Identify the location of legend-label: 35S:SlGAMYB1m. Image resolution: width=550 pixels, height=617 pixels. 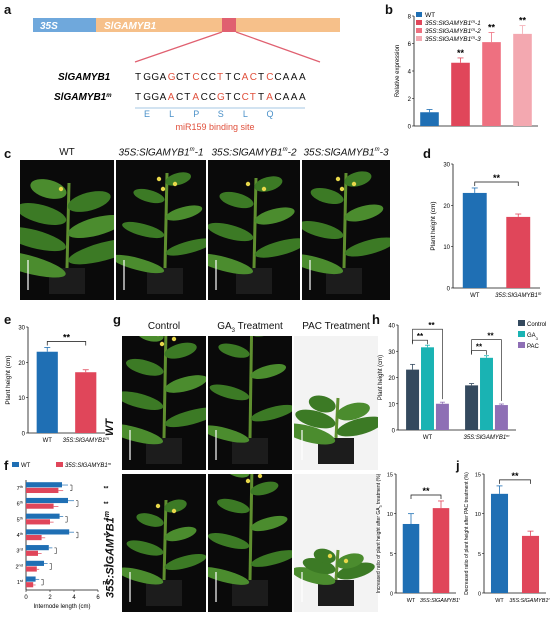
(88, 465).